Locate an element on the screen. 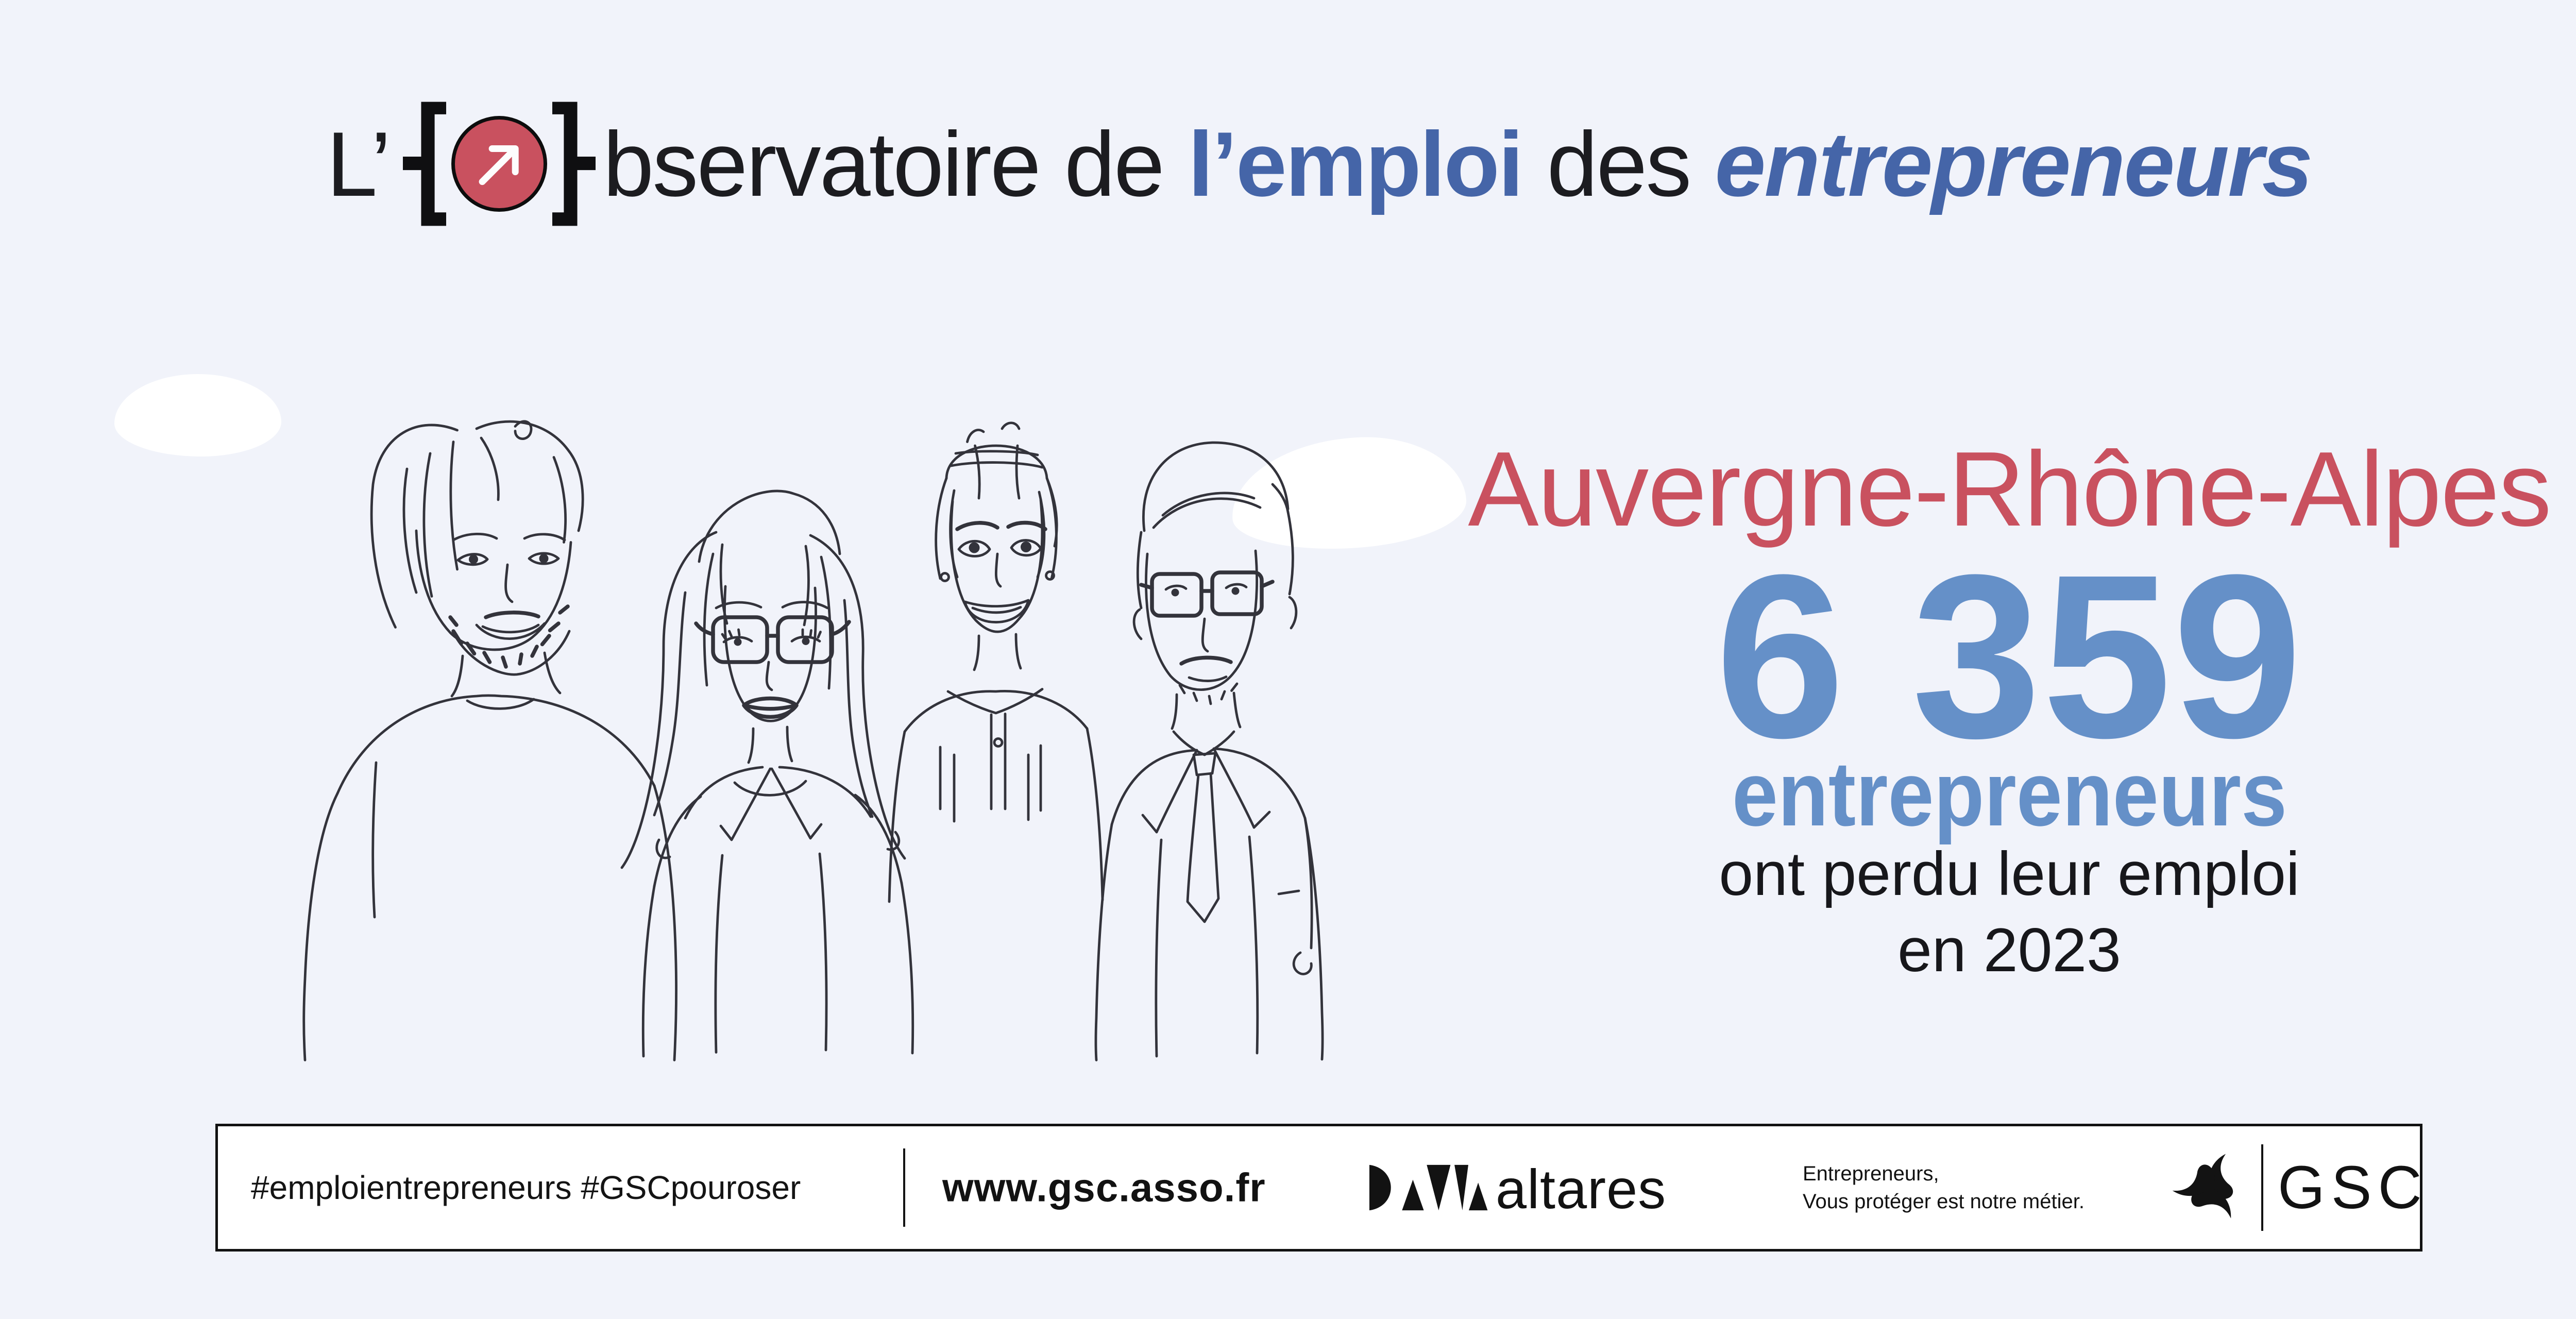 The image size is (2576, 1319). sketch-man-beard is located at coordinates (489, 740).